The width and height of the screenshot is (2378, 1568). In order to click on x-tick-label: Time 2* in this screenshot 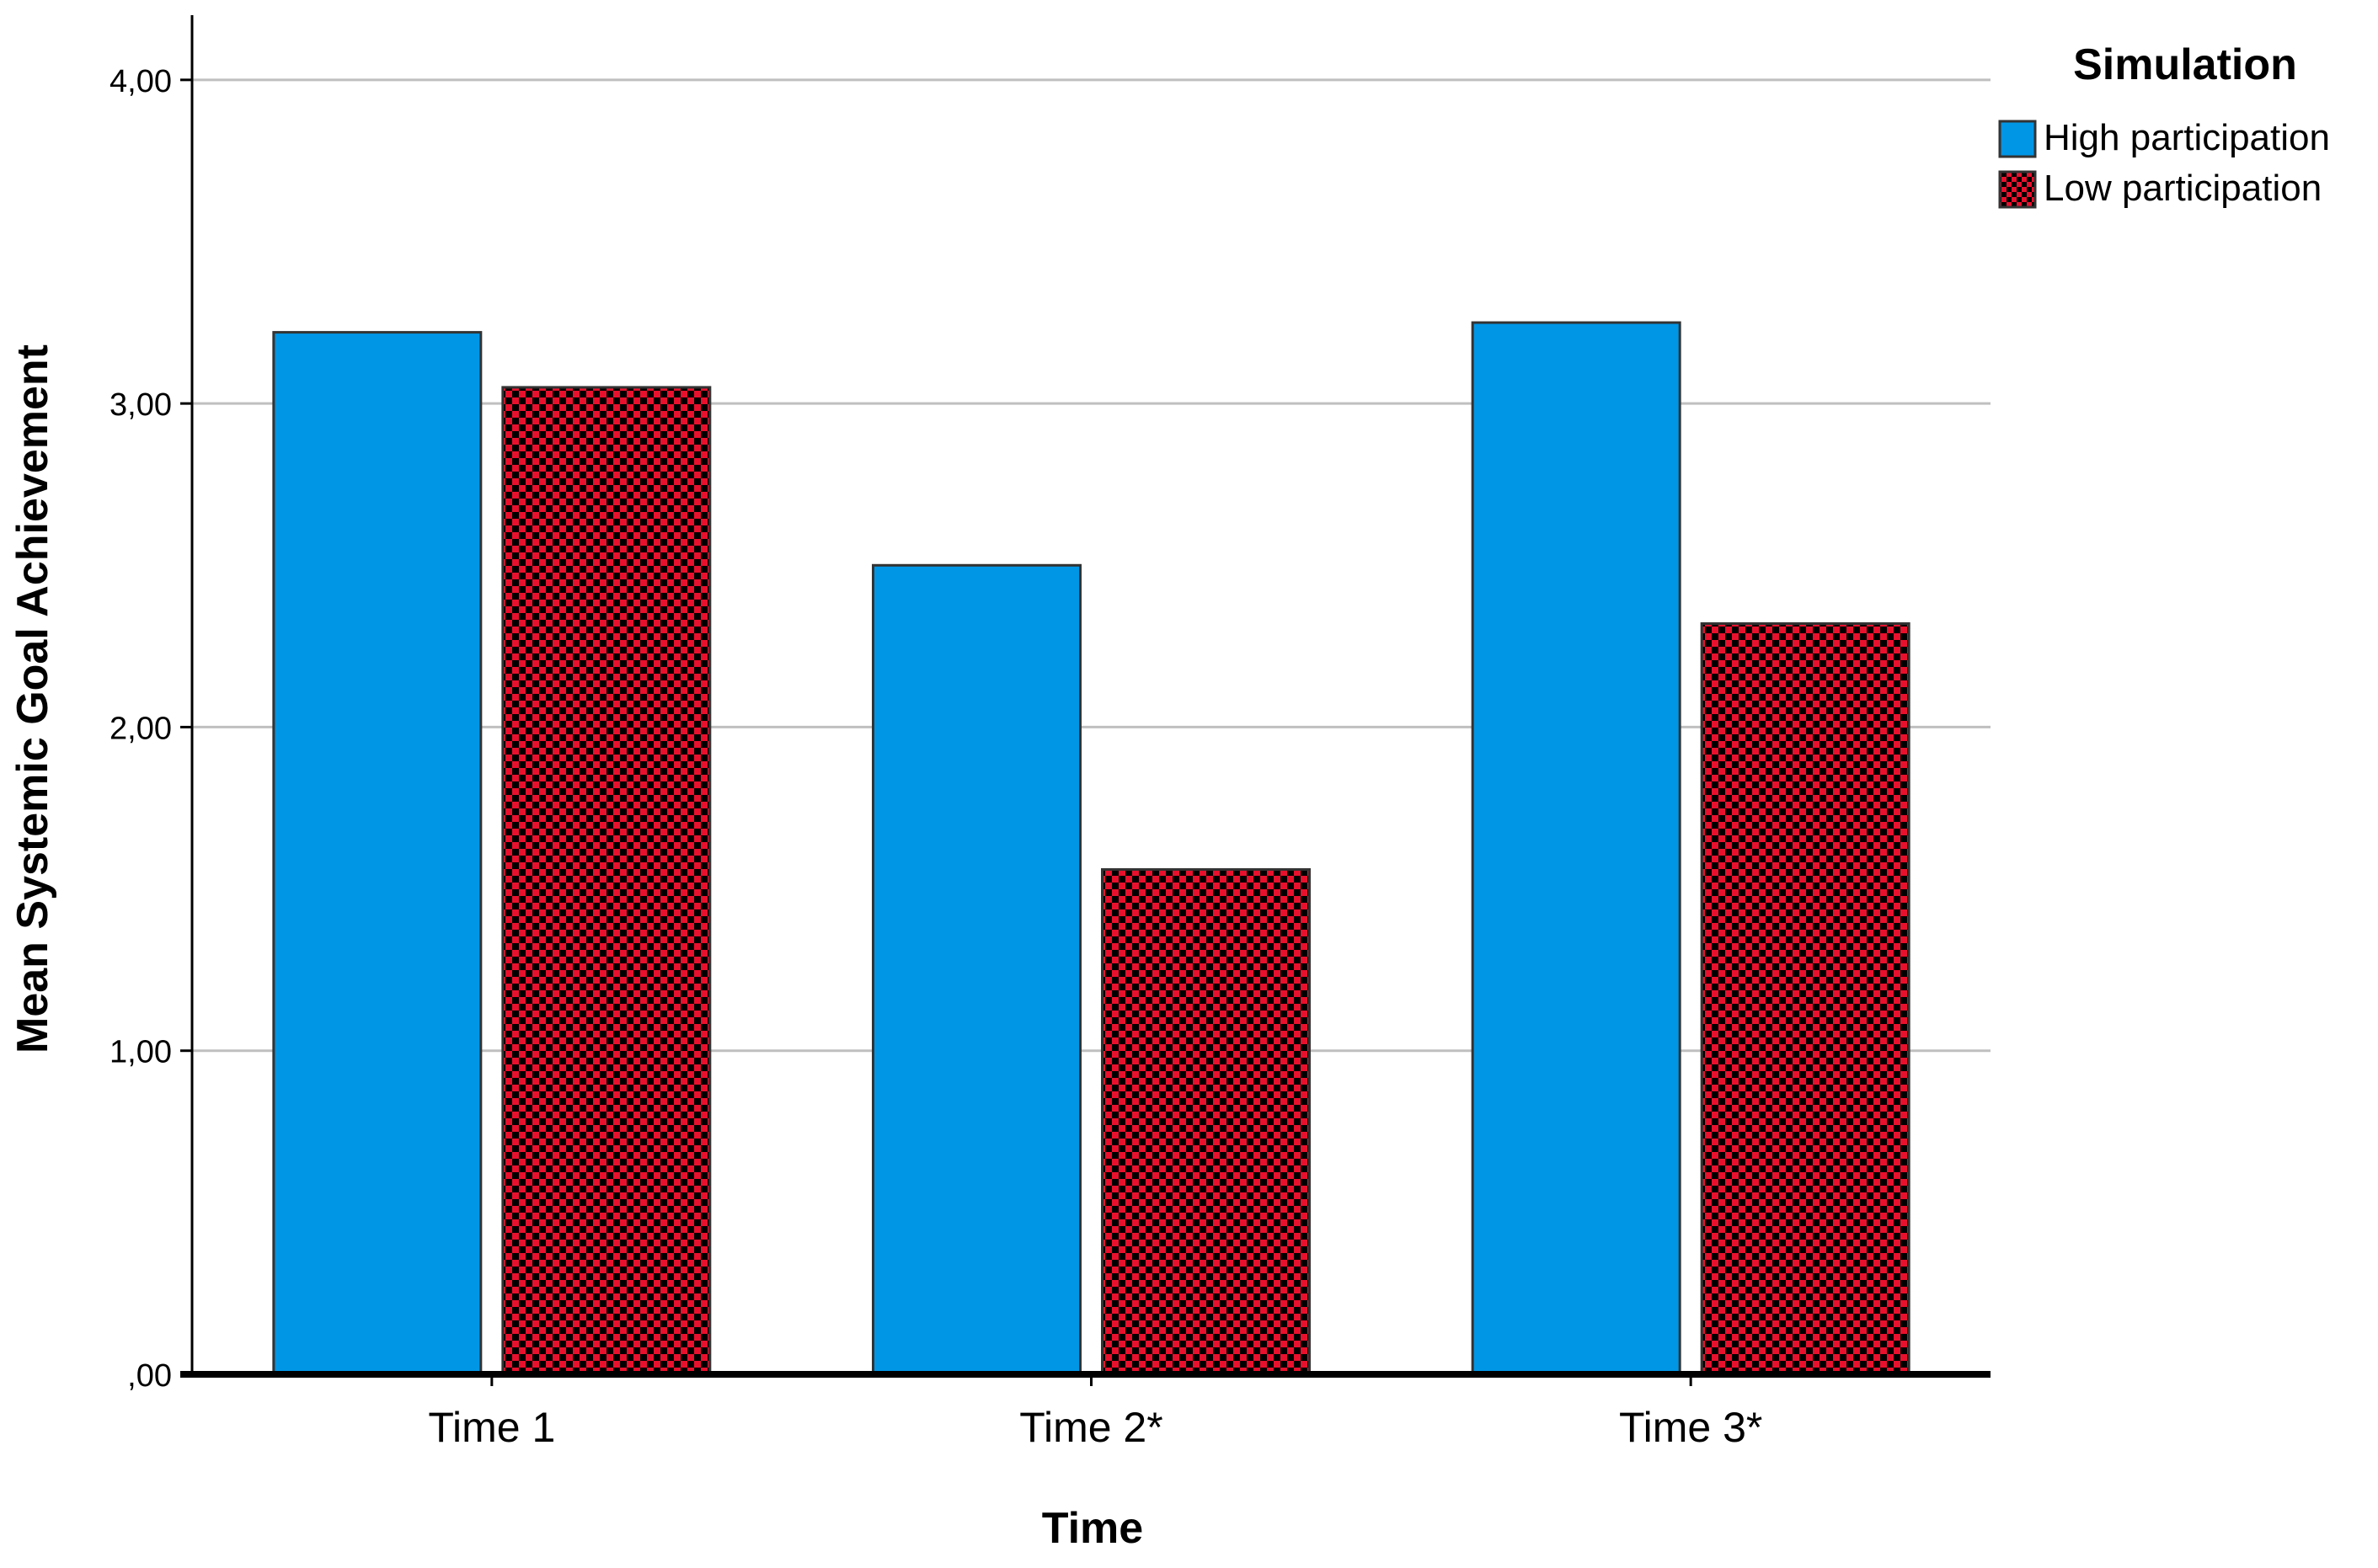, I will do `click(1091, 1427)`.